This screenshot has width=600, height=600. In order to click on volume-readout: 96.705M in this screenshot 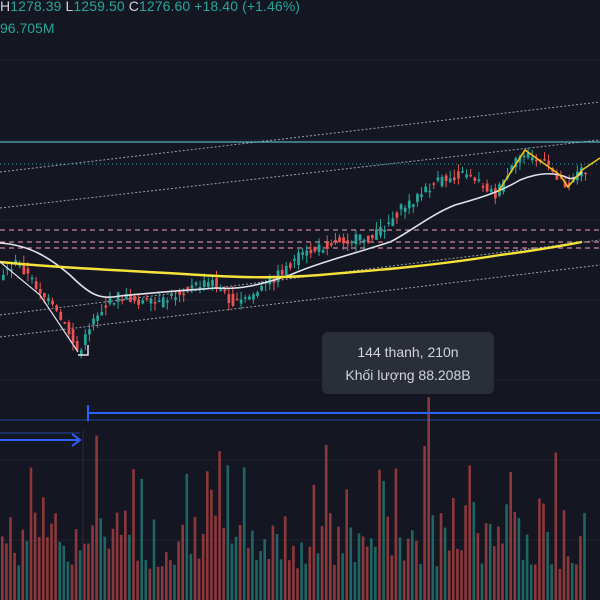, I will do `click(27, 28)`.